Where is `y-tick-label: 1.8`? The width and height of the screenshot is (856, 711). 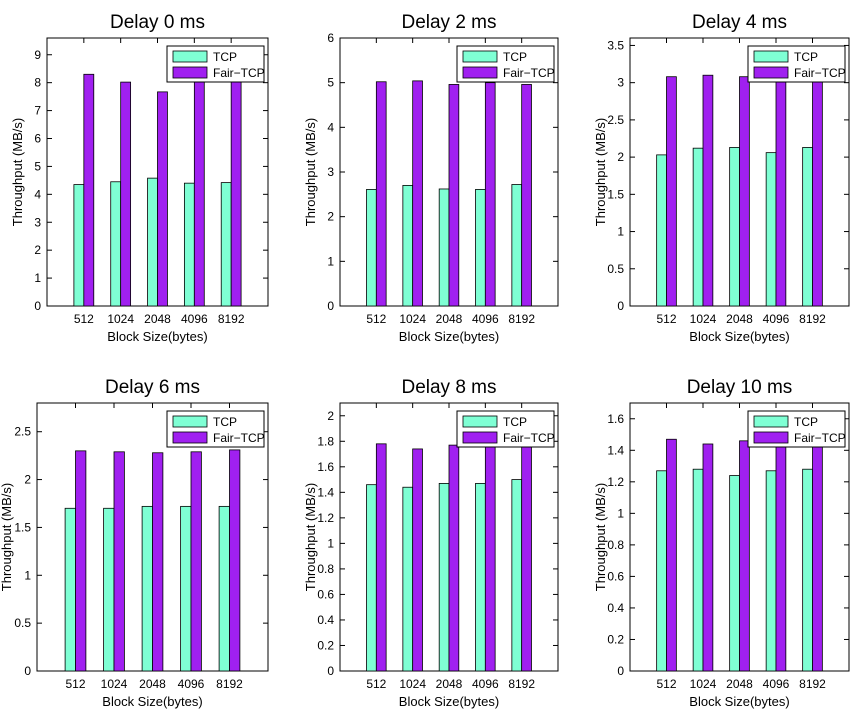
y-tick-label: 1.8 is located at coordinates (325, 441).